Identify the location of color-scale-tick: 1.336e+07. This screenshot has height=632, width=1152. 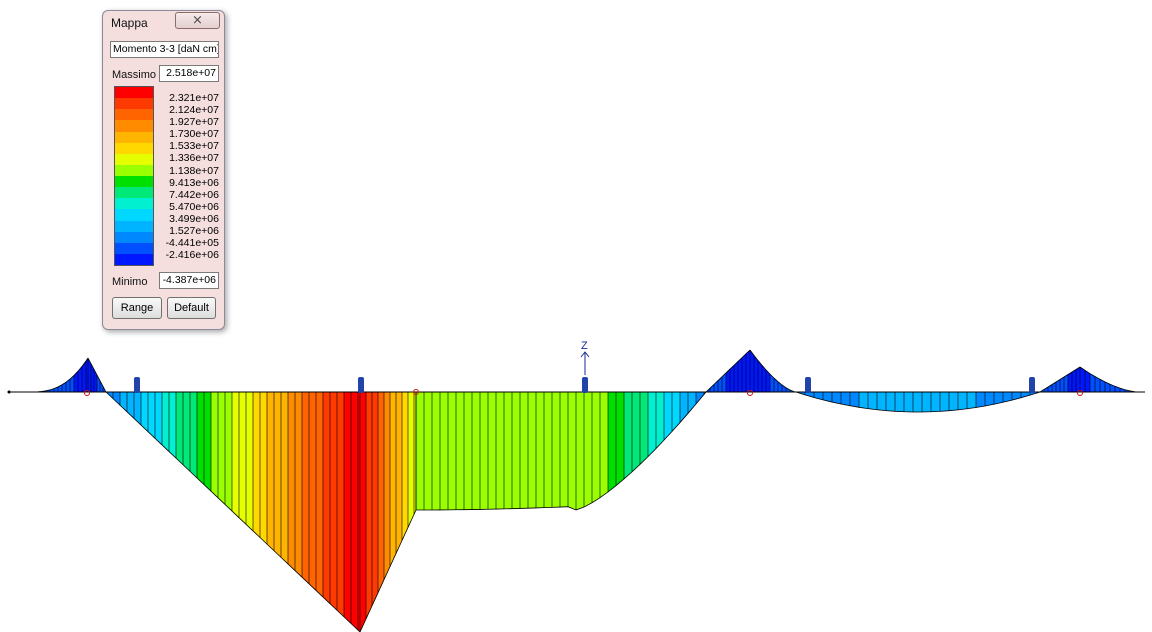
(188, 158).